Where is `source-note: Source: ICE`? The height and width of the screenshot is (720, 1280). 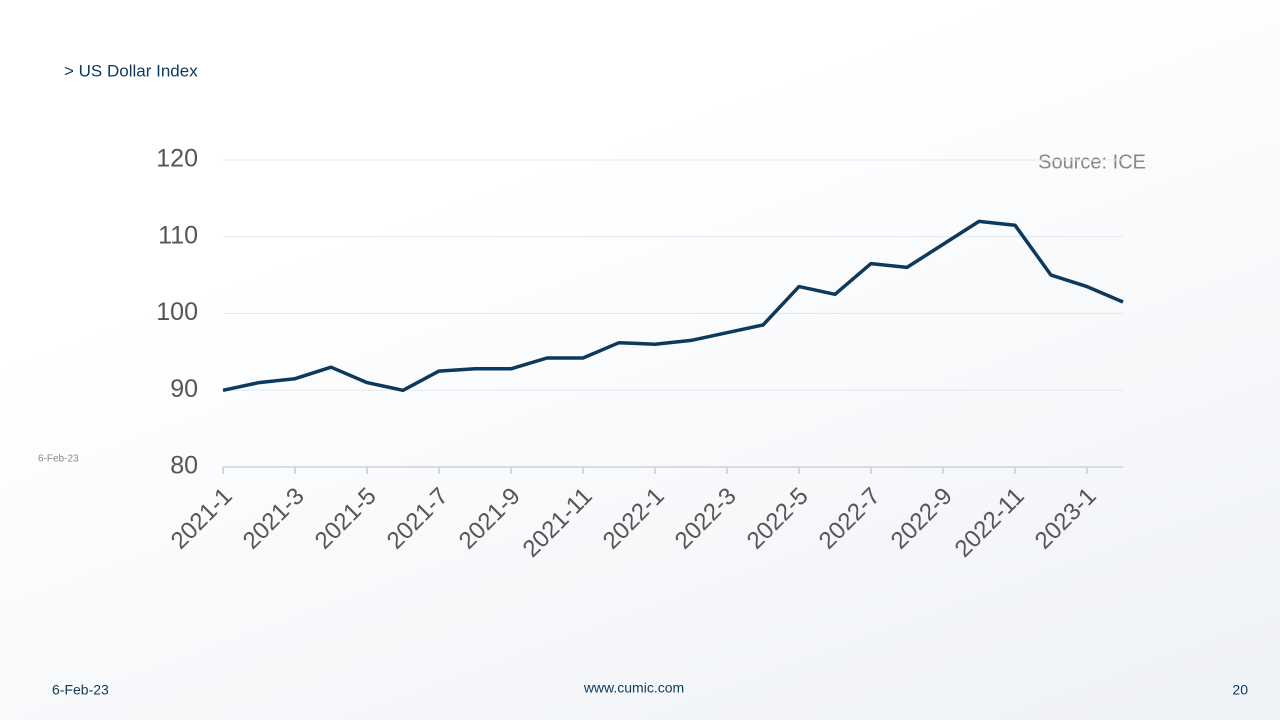
source-note: Source: ICE is located at coordinates (1092, 162).